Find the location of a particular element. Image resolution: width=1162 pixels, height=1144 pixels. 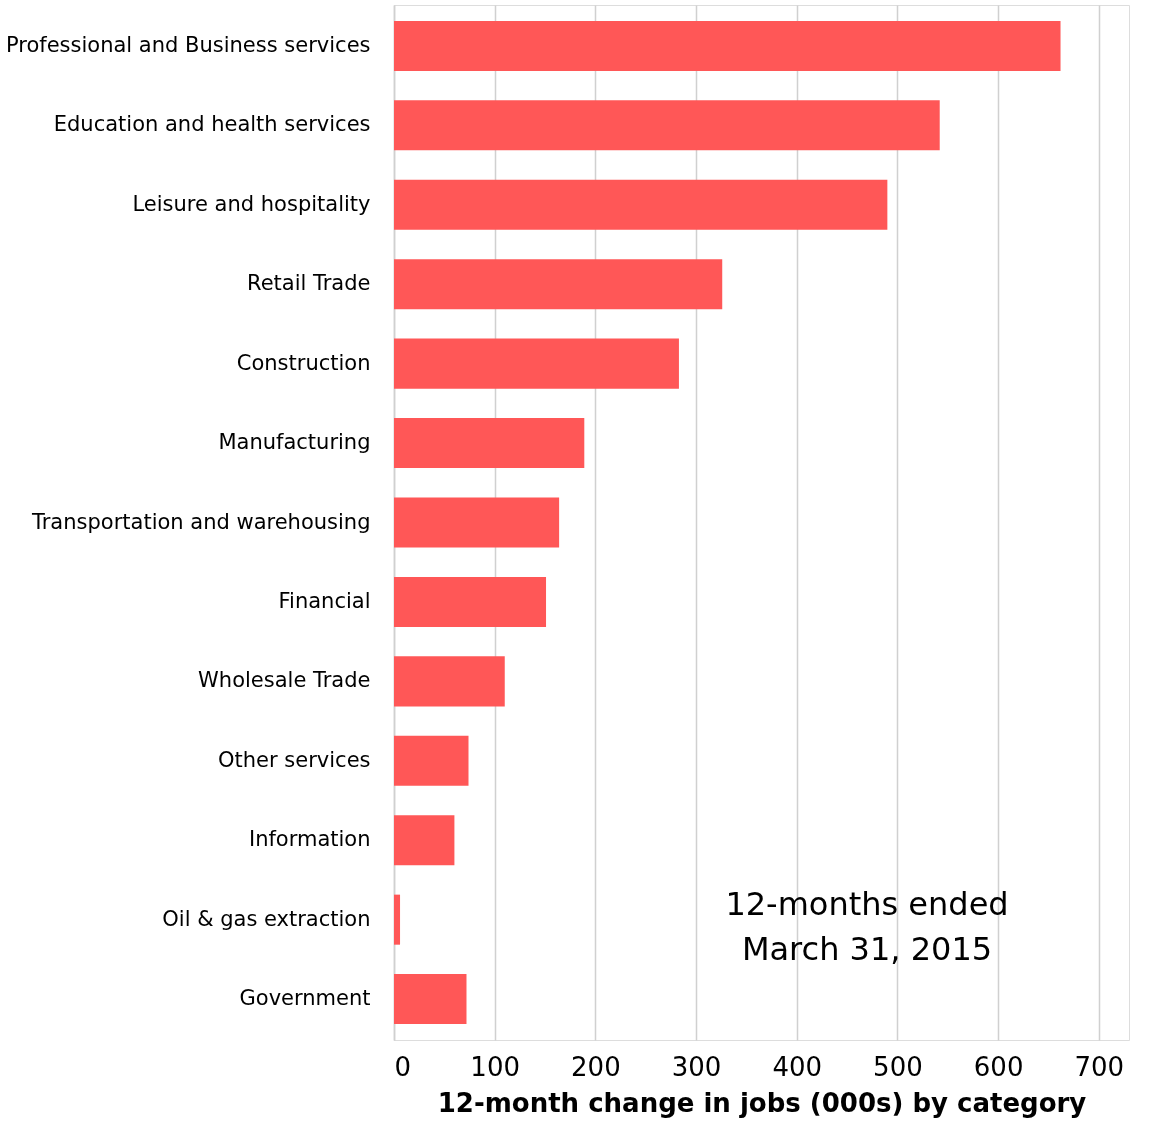

x-tick-label: 600 is located at coordinates (998, 1066).